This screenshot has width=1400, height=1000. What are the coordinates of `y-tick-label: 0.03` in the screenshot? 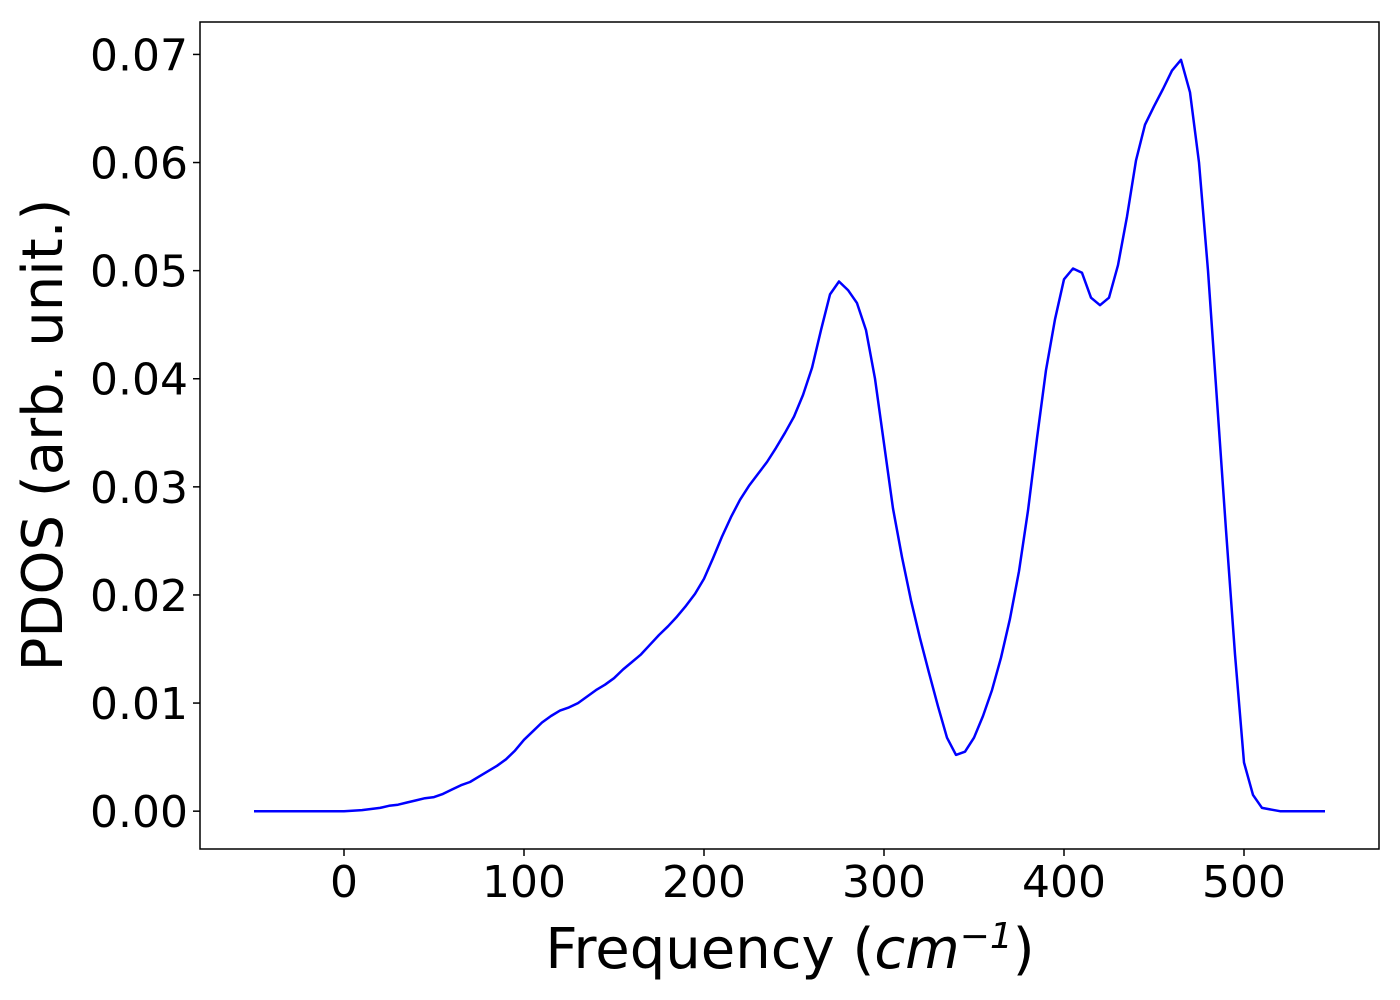 It's located at (139, 488).